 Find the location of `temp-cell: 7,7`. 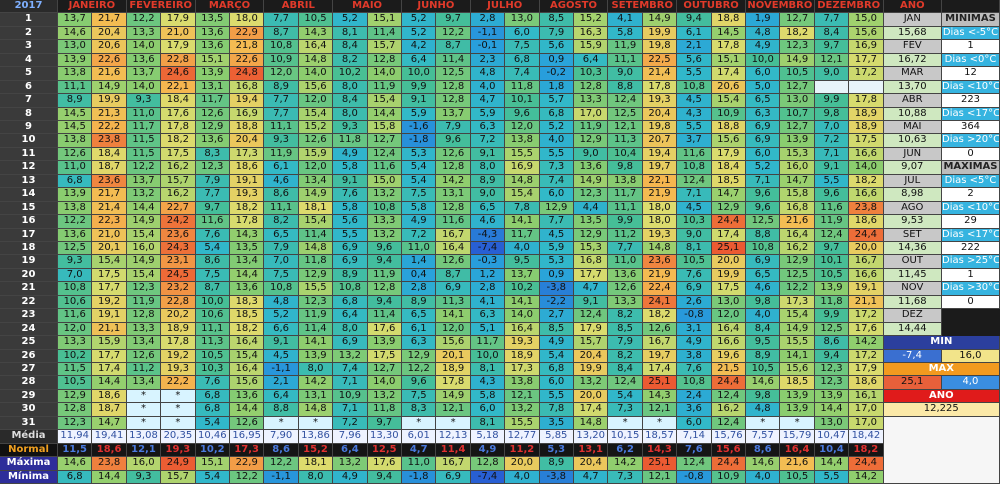

temp-cell: 7,7 is located at coordinates (556, 222).